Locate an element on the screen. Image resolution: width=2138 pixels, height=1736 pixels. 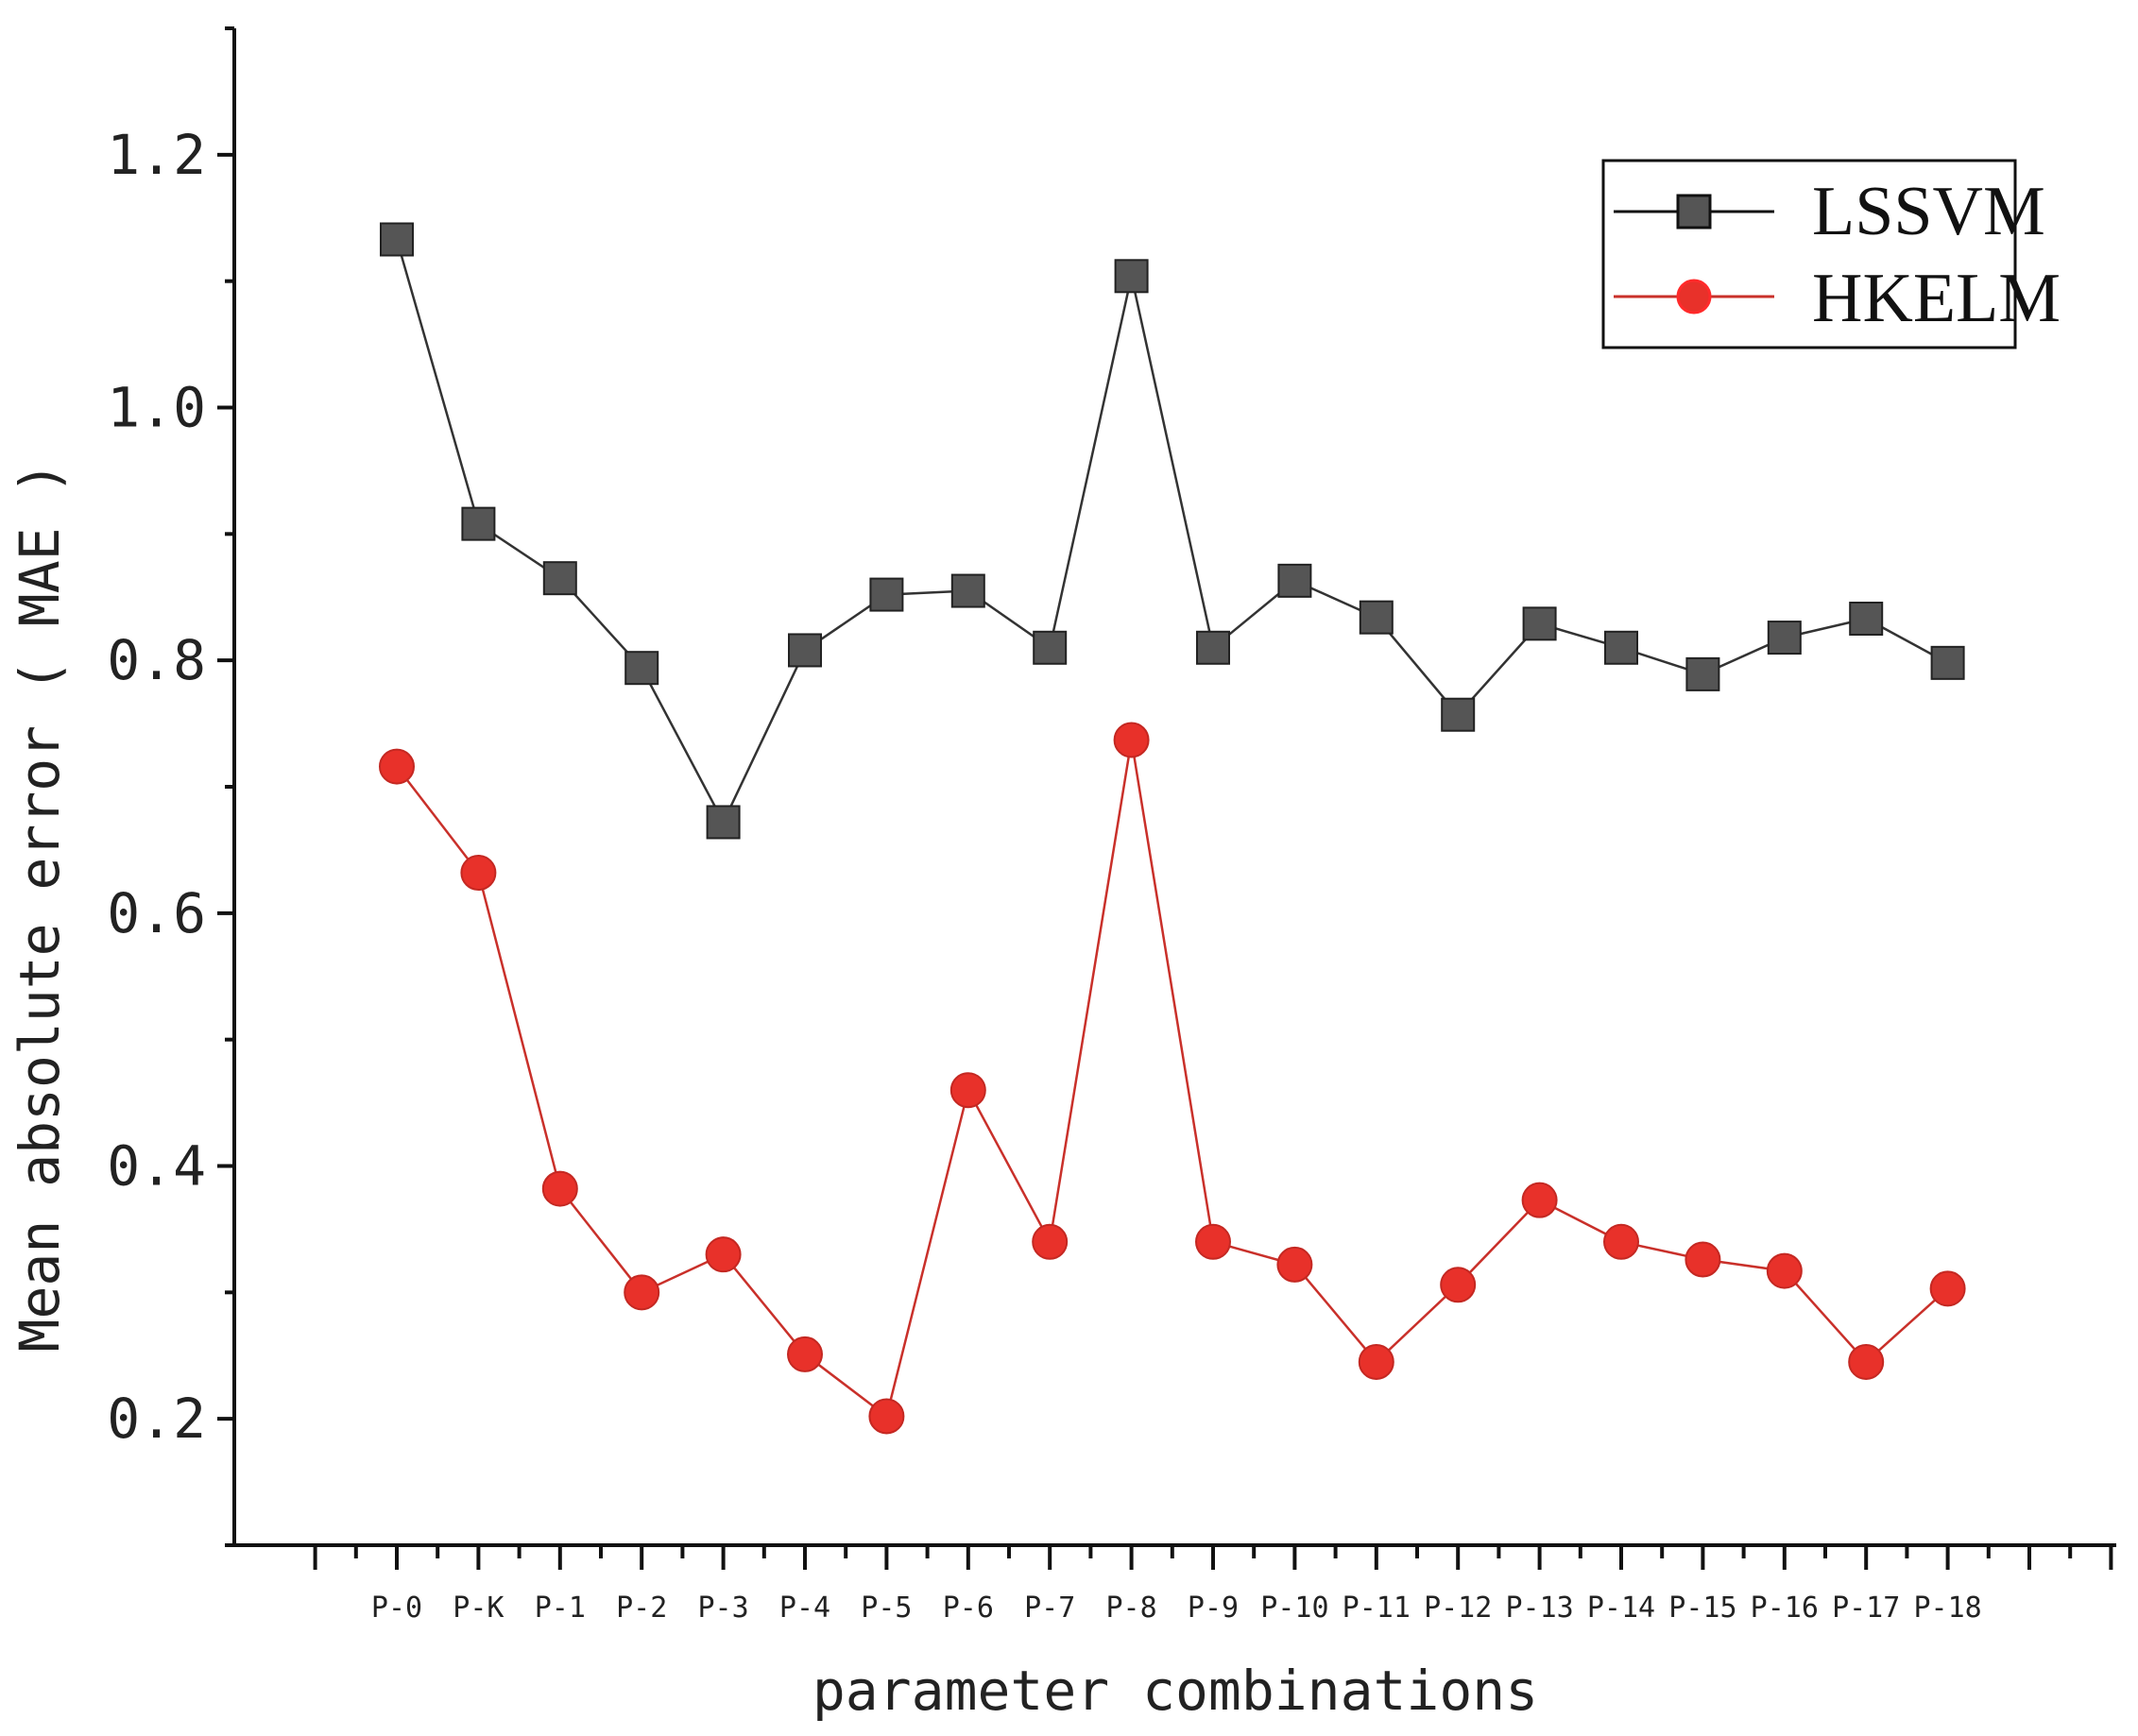
legend-marker-lssvm is located at coordinates (1694, 212).